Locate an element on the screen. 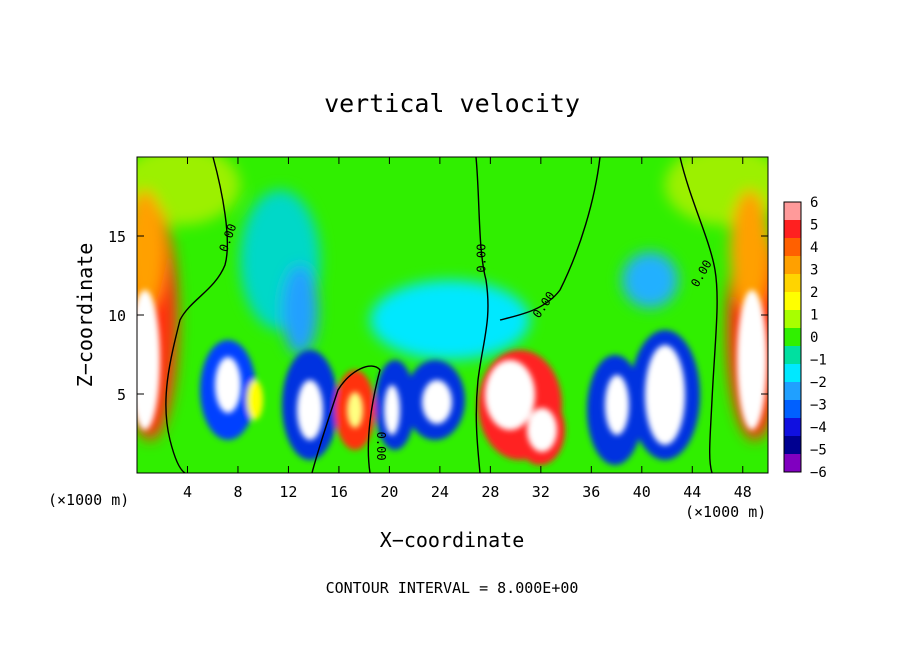  x-unit-right: (×1000 m) is located at coordinates (725, 512).